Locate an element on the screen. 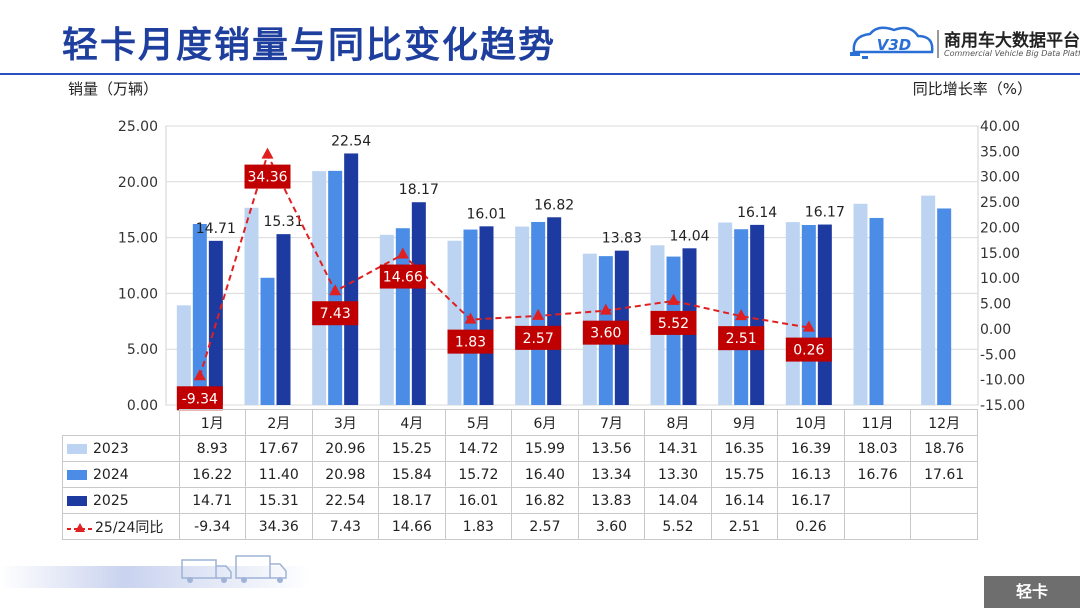  bar-value-label: 16.17 is located at coordinates (825, 213).